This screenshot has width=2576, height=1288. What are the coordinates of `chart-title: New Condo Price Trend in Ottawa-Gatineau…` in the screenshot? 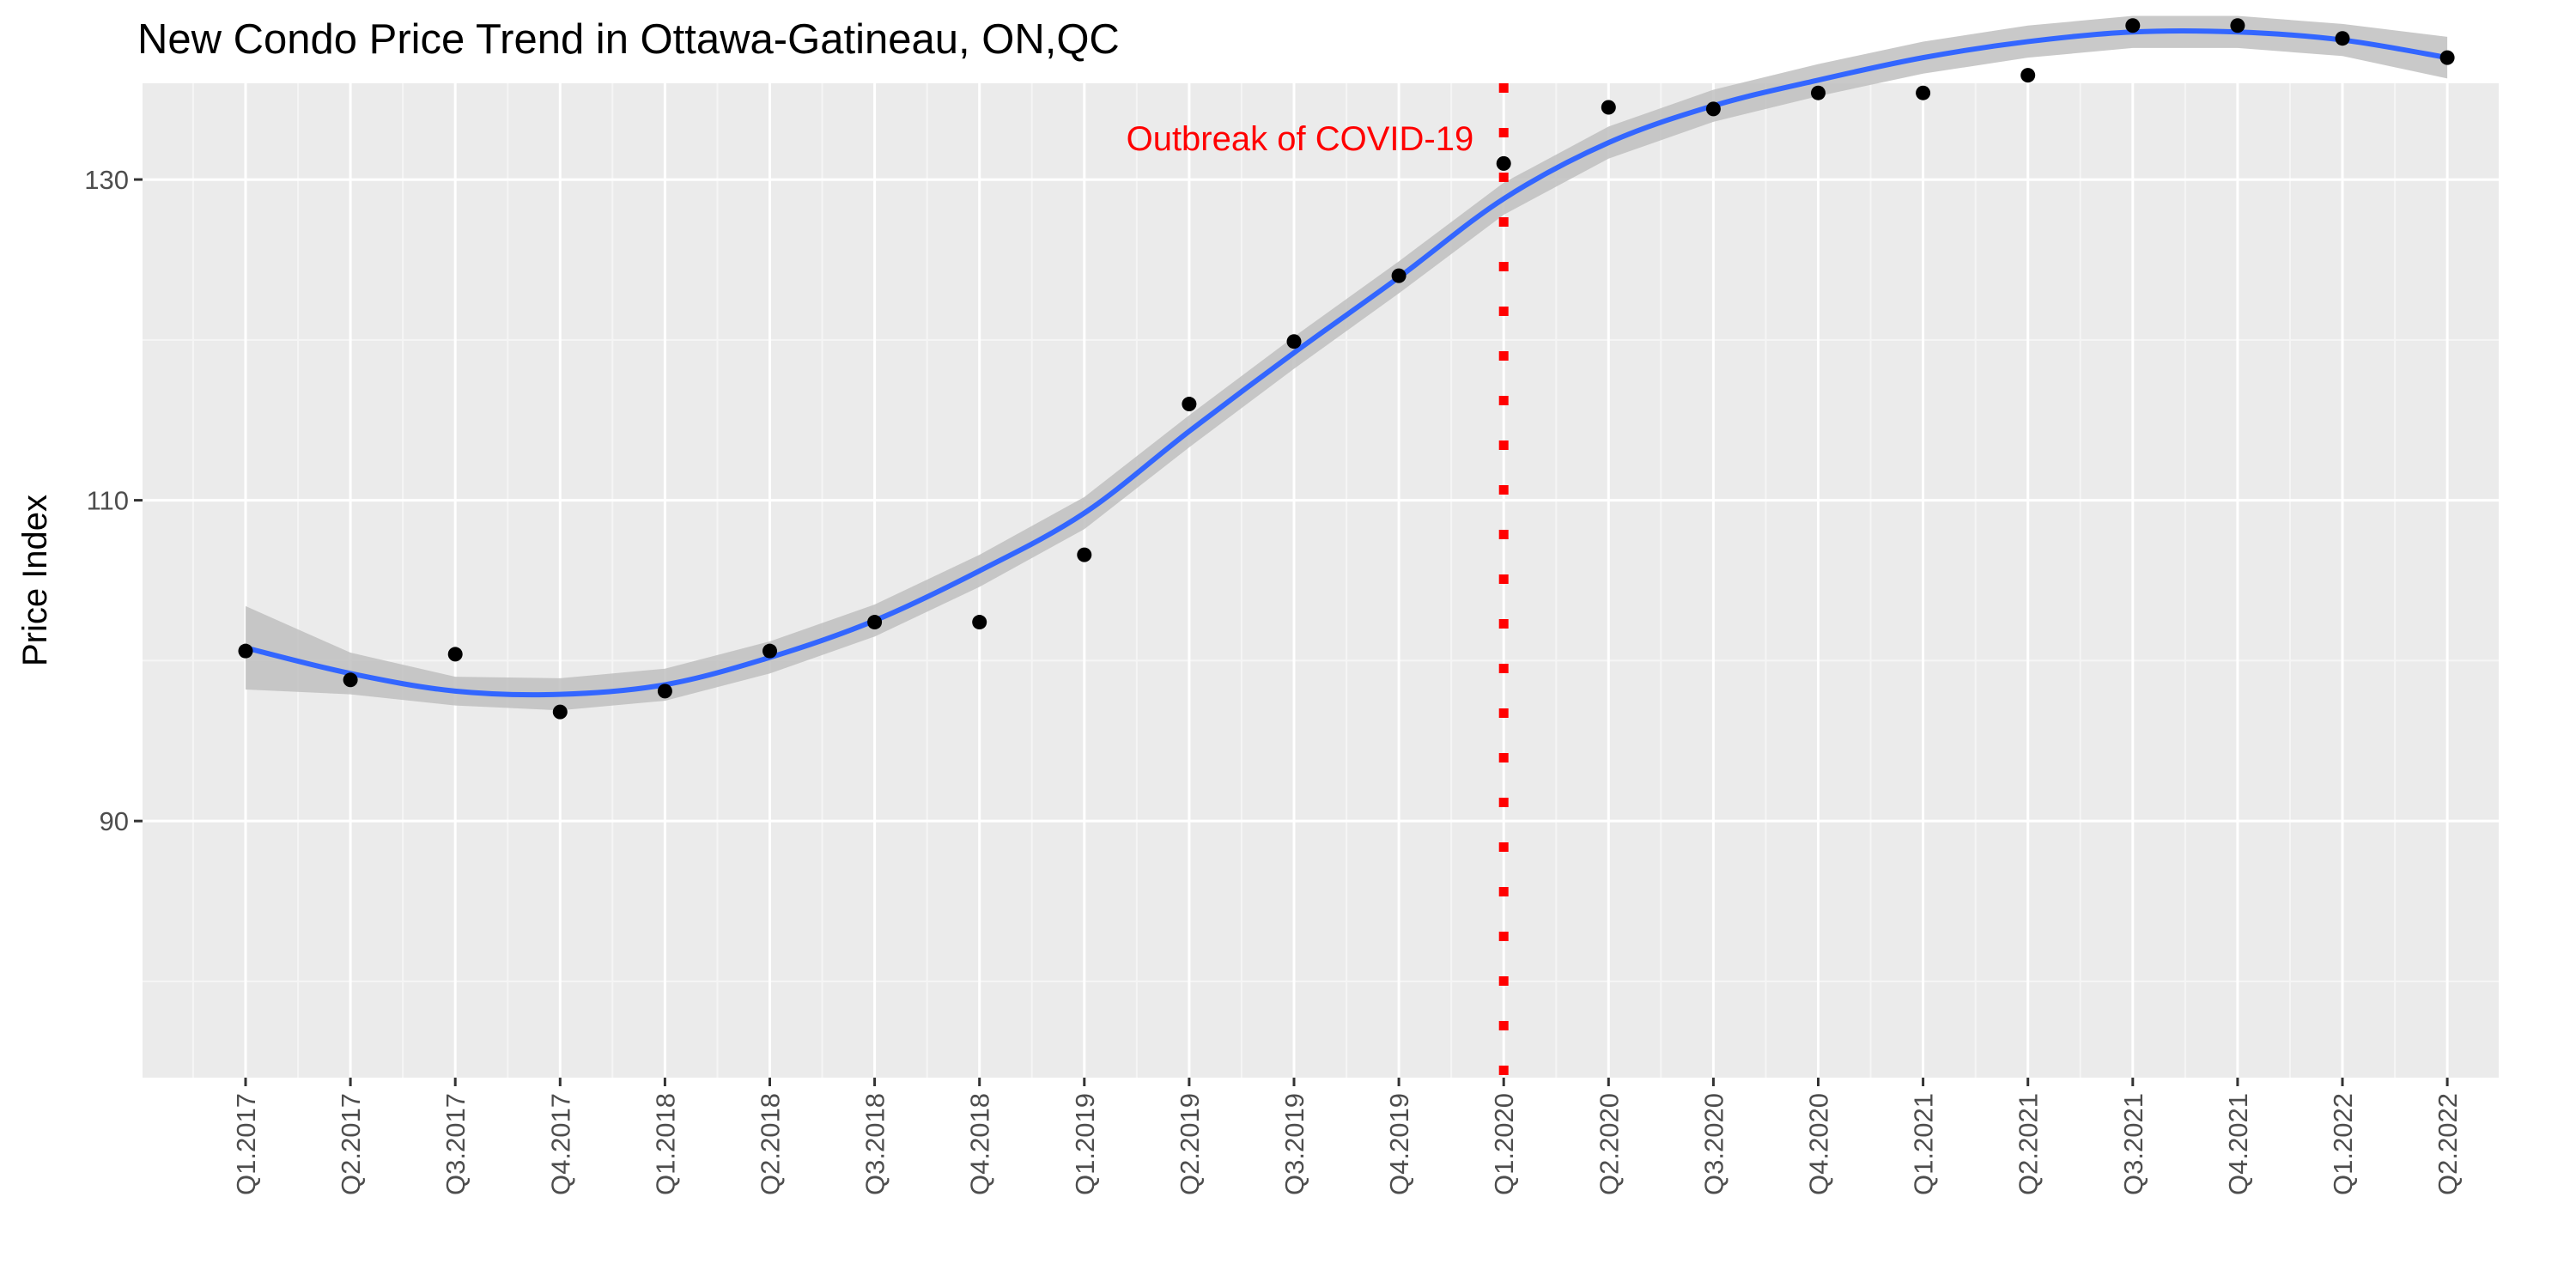 It's located at (629, 40).